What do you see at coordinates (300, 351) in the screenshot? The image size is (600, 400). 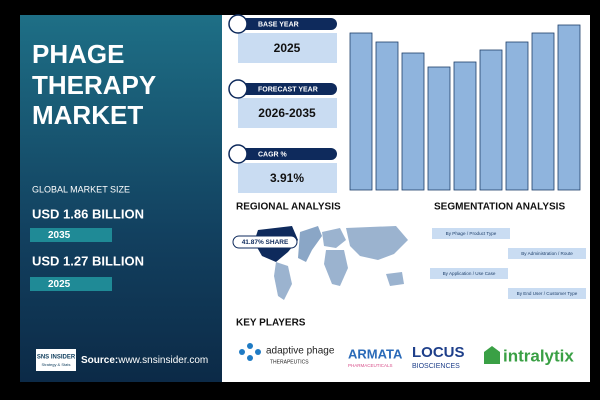 I see `company-name: adaptive phage` at bounding box center [300, 351].